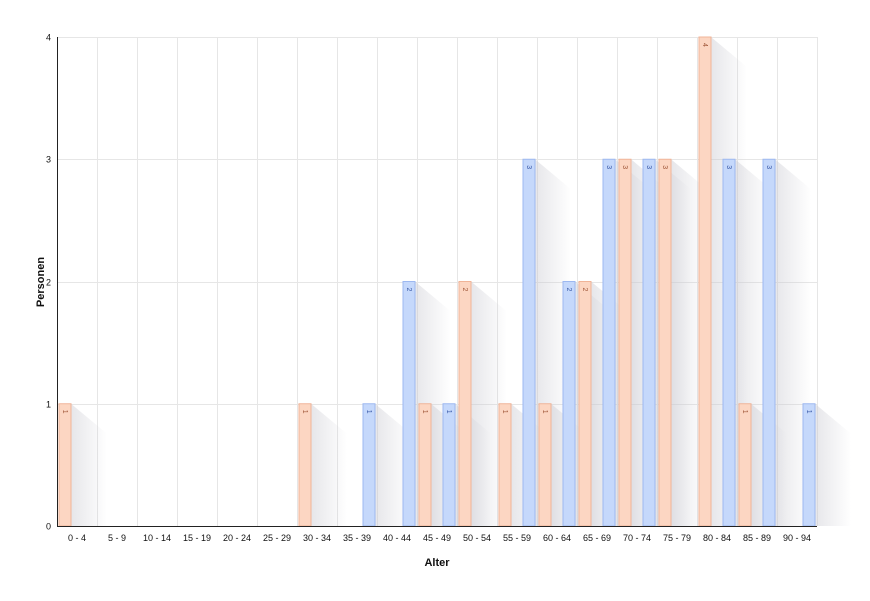 Image resolution: width=870 pixels, height=601 pixels. What do you see at coordinates (48, 405) in the screenshot?
I see `y-tick-label: 1` at bounding box center [48, 405].